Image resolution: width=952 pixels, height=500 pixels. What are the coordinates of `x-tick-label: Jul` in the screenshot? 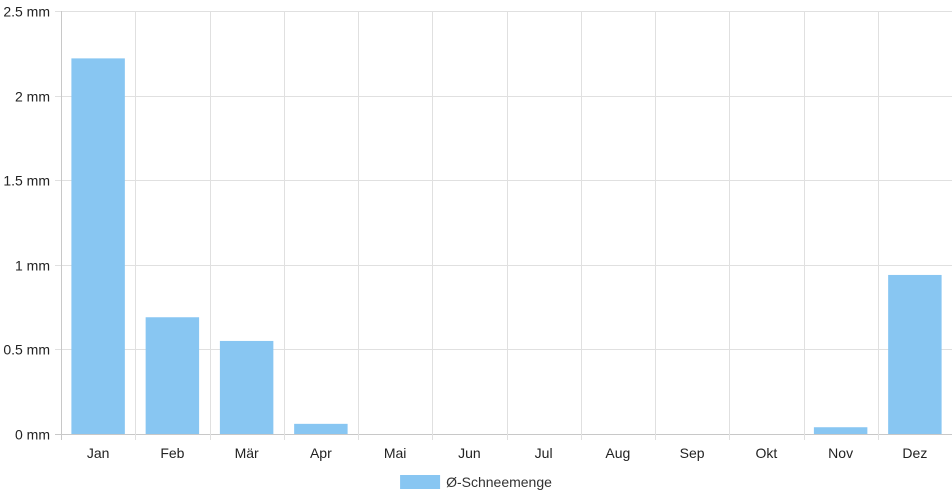 It's located at (544, 453).